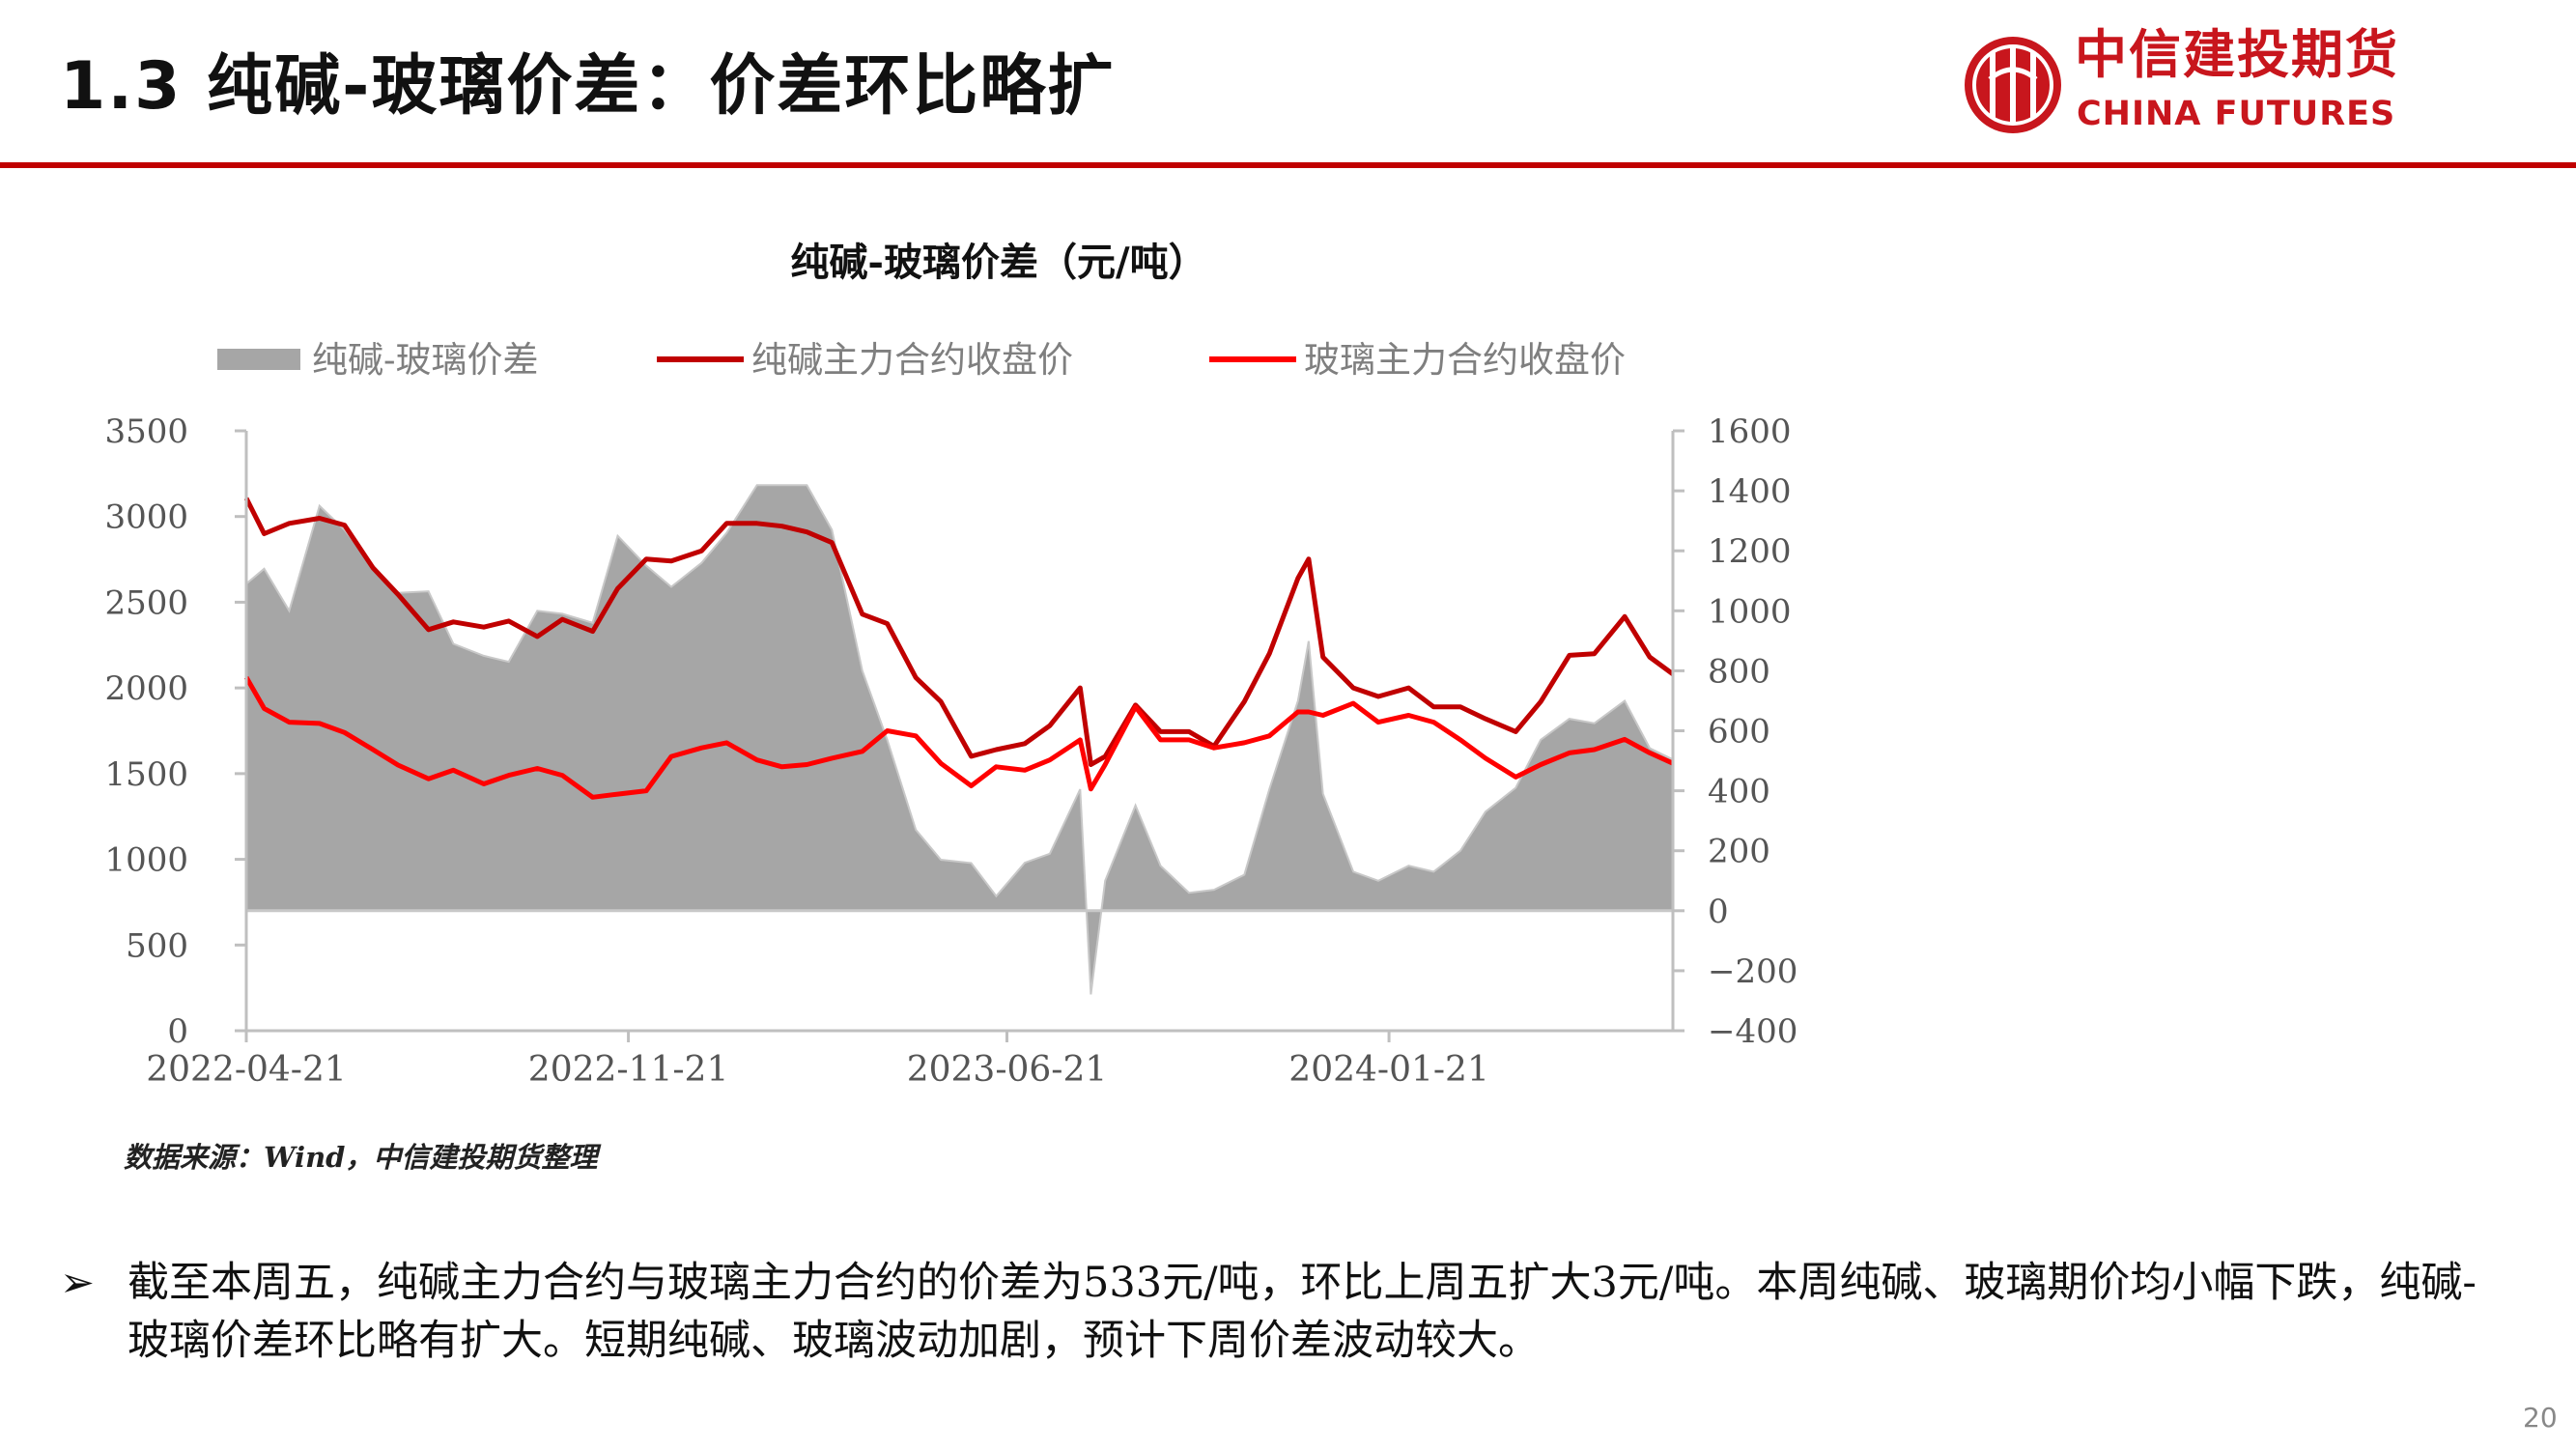 The height and width of the screenshot is (1449, 2576). I want to click on legend-swatch-spread, so click(258, 359).